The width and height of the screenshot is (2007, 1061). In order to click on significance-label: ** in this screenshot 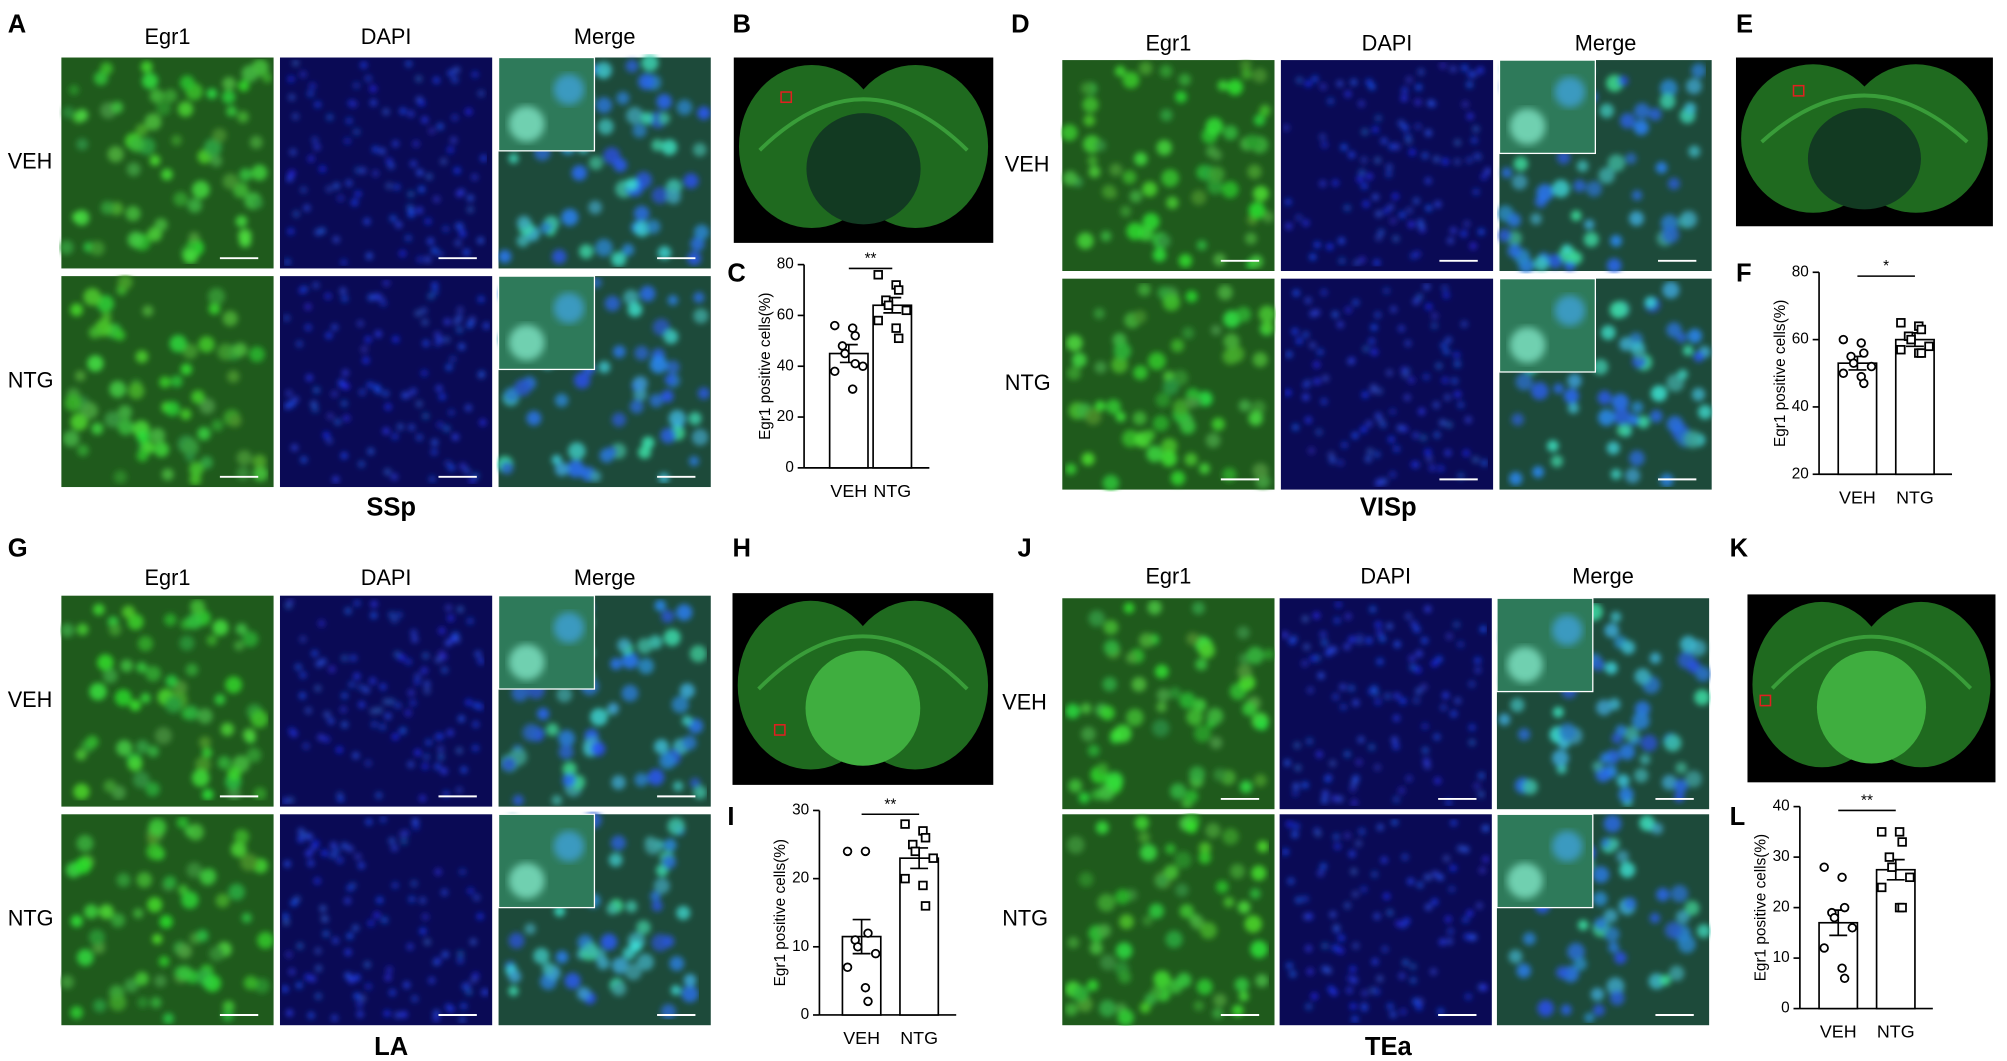, I will do `click(871, 259)`.